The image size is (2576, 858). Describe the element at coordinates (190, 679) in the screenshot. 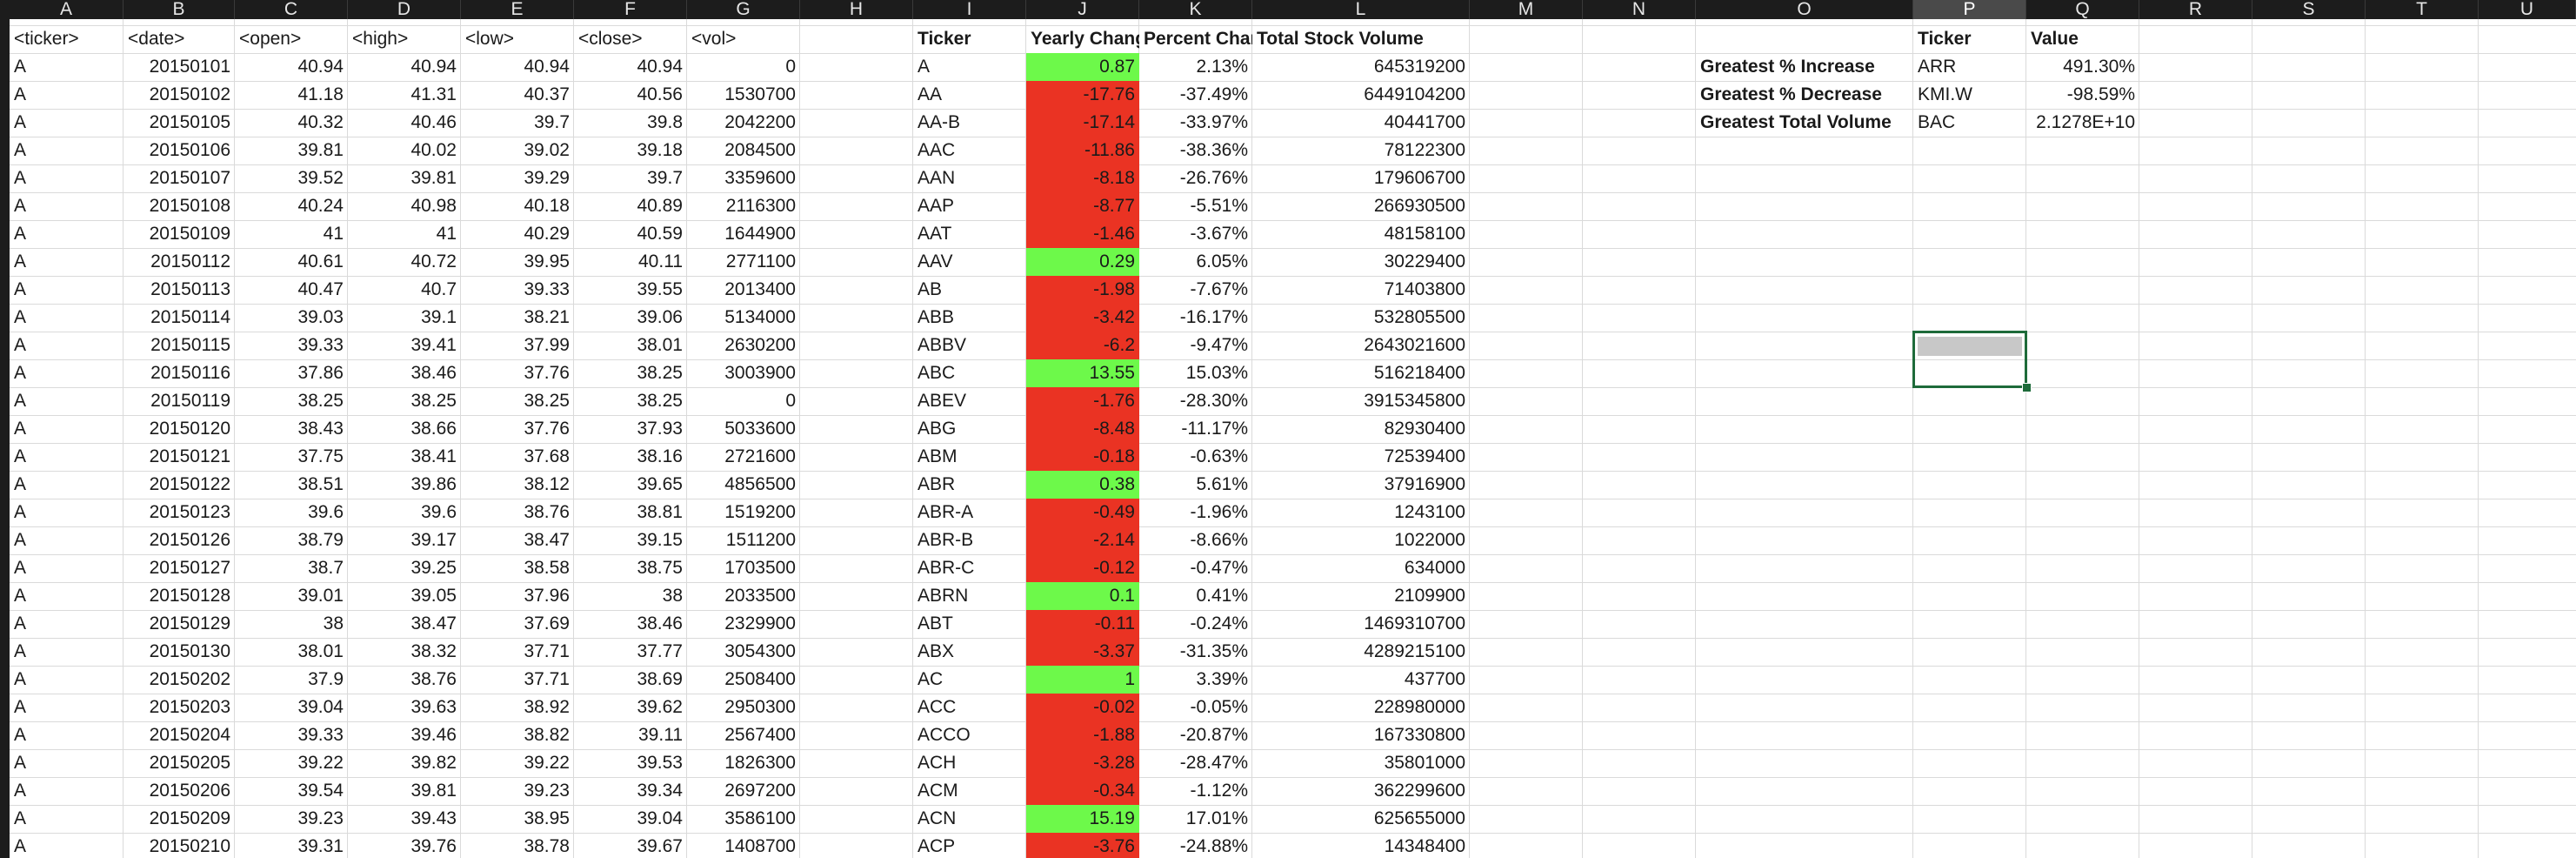

I see `raw-data-cell: 20150202` at that location.